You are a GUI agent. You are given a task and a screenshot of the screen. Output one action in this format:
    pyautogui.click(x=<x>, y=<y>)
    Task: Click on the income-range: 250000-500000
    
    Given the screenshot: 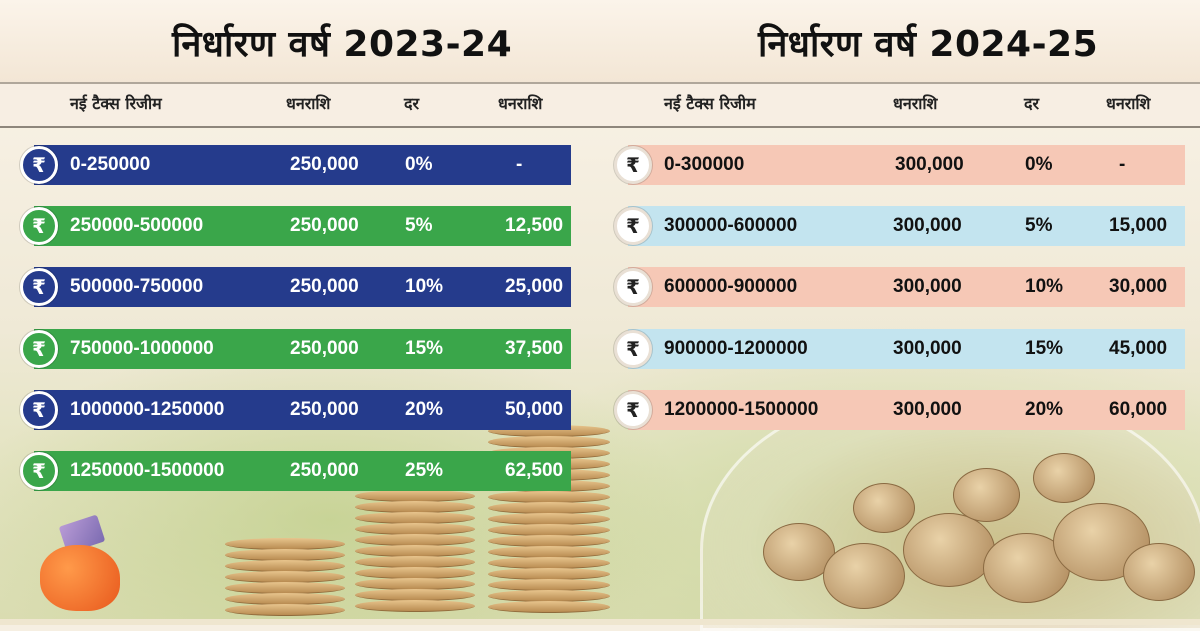 What is the action you would take?
    pyautogui.click(x=137, y=225)
    